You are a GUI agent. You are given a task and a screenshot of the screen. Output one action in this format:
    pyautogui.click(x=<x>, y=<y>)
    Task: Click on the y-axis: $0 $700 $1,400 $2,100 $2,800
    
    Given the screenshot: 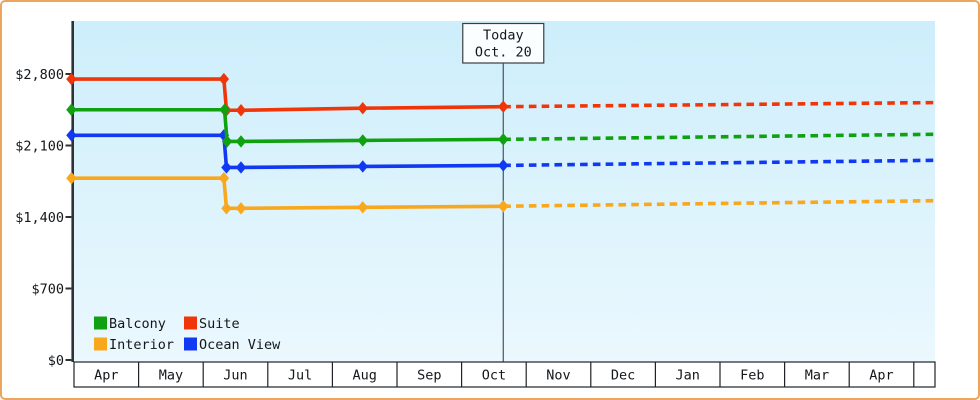 What is the action you would take?
    pyautogui.click(x=44, y=195)
    